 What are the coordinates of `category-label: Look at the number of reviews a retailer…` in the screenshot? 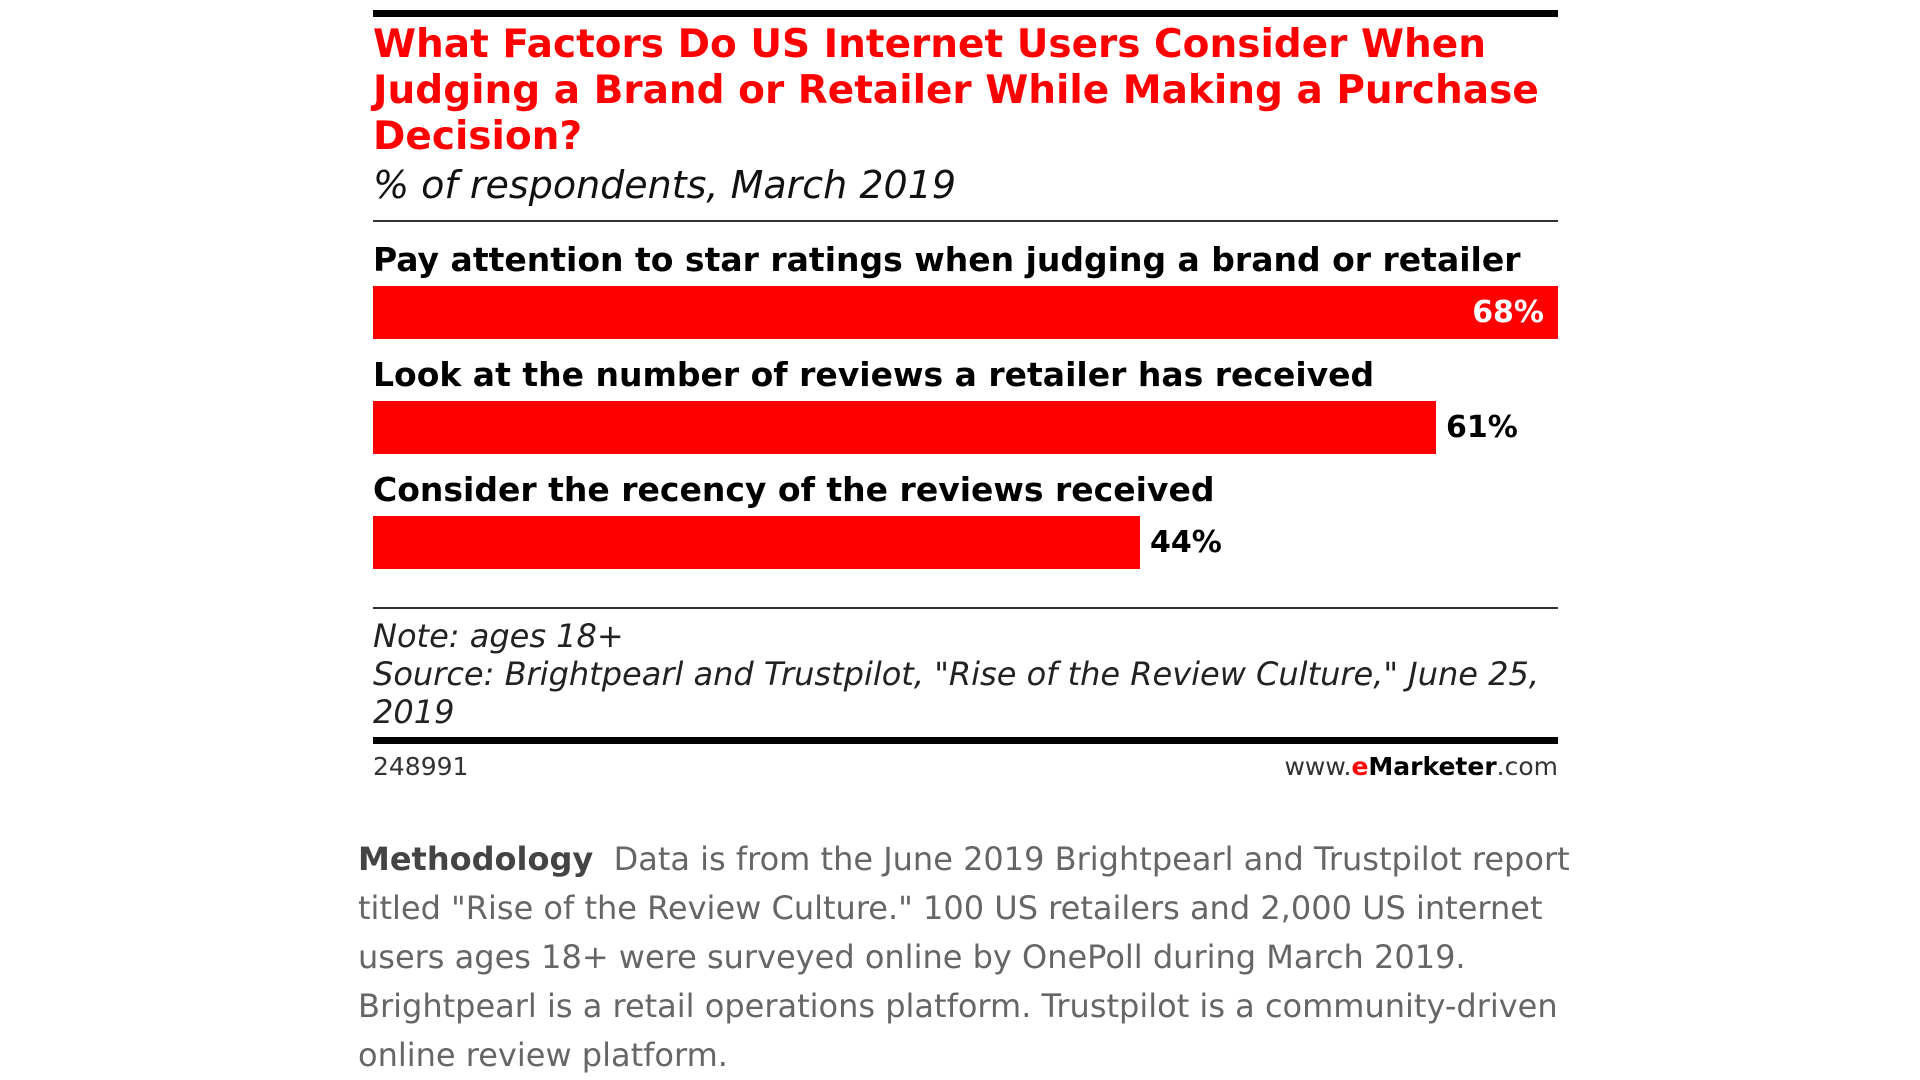 It's located at (874, 374).